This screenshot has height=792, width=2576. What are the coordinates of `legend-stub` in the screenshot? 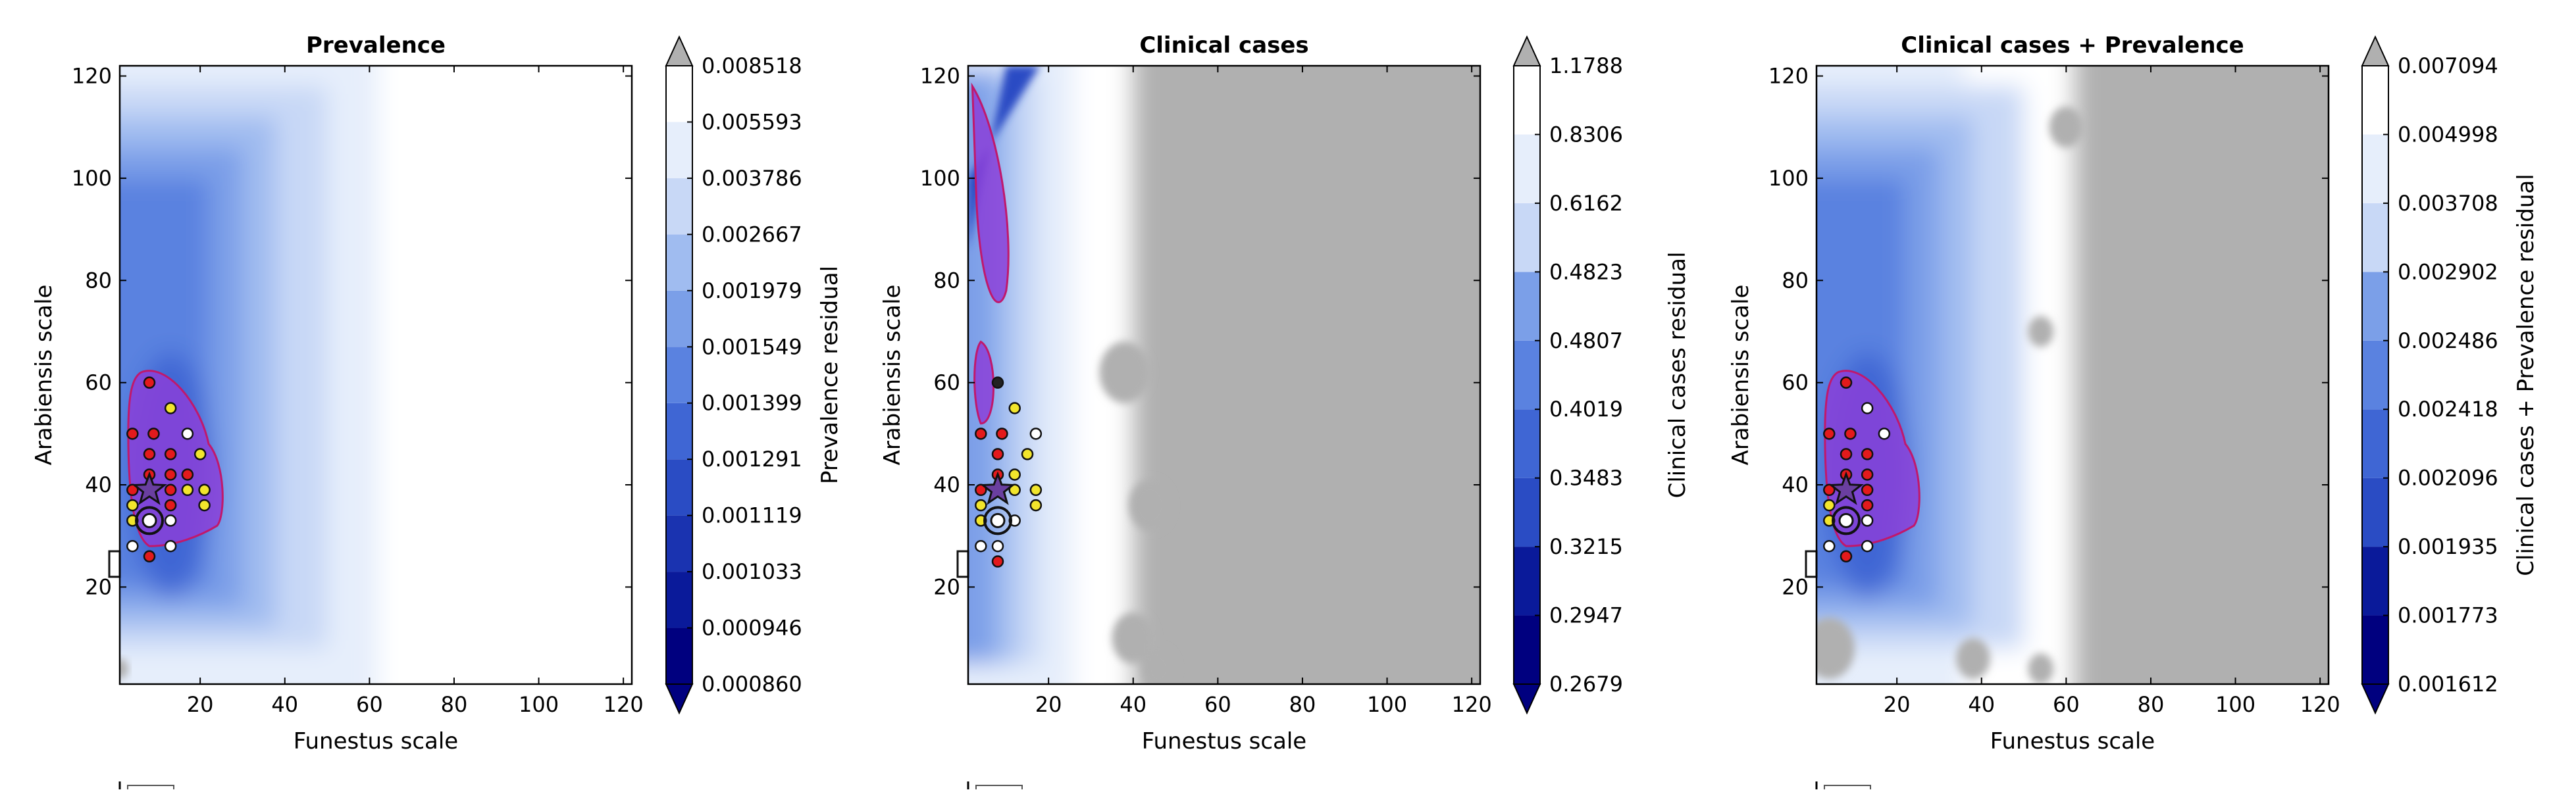 It's located at (150, 788).